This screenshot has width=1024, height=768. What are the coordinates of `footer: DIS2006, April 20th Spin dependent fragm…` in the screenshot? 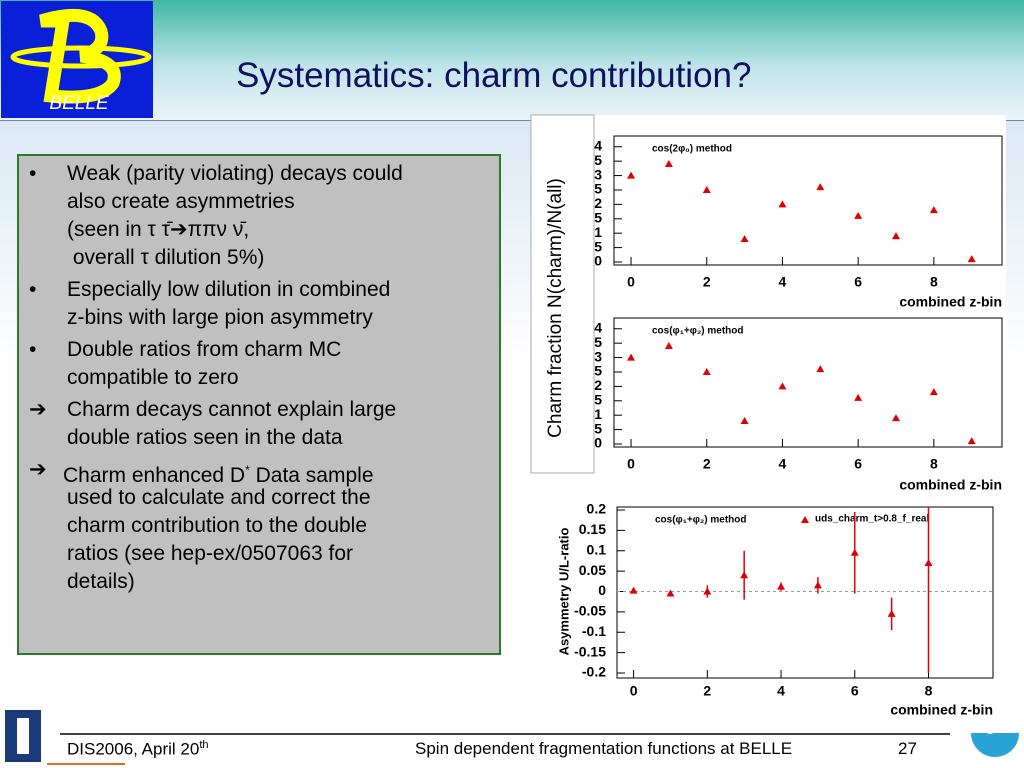 It's located at (512, 750).